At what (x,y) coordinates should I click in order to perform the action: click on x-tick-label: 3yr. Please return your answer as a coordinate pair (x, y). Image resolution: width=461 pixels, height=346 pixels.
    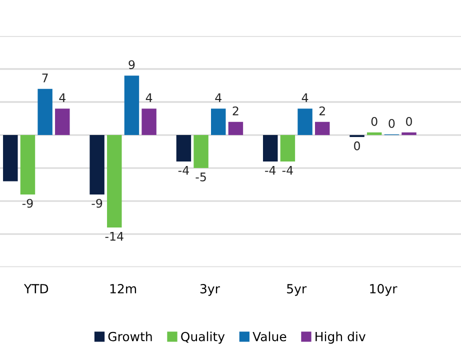
    Looking at the image, I should click on (210, 290).